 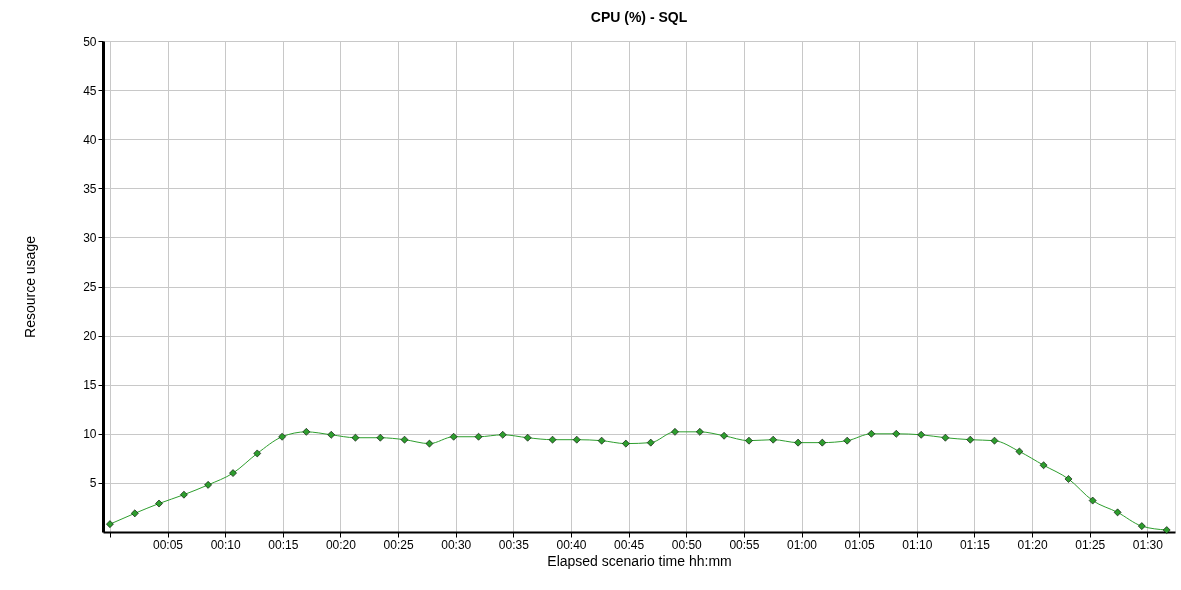 I want to click on y-tick-label: 35, so click(x=90, y=188).